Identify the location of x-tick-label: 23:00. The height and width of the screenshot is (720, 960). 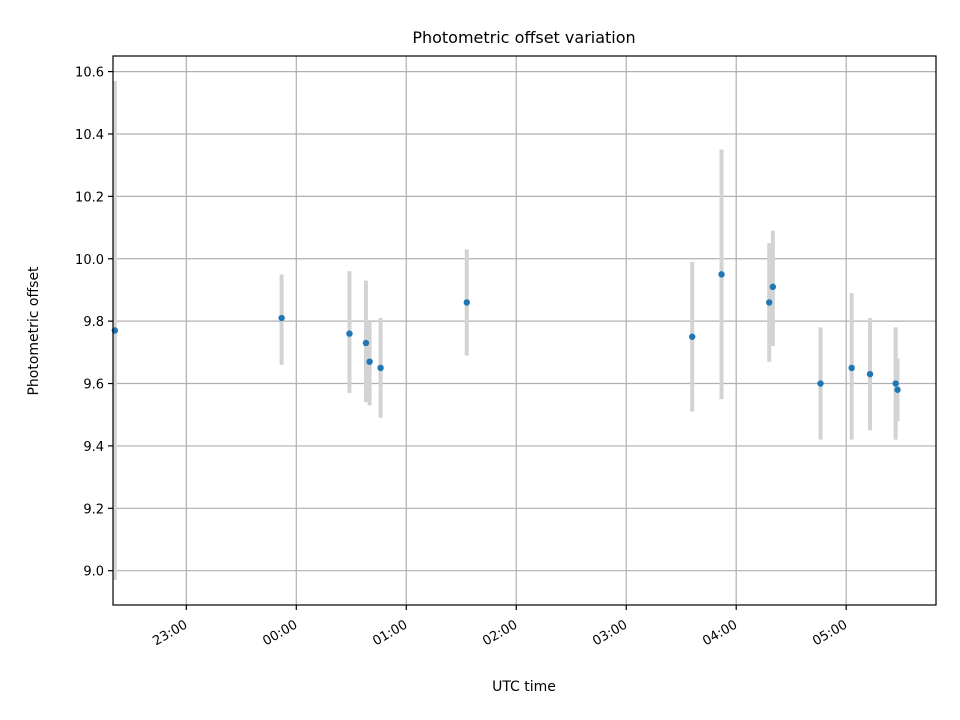
(170, 633).